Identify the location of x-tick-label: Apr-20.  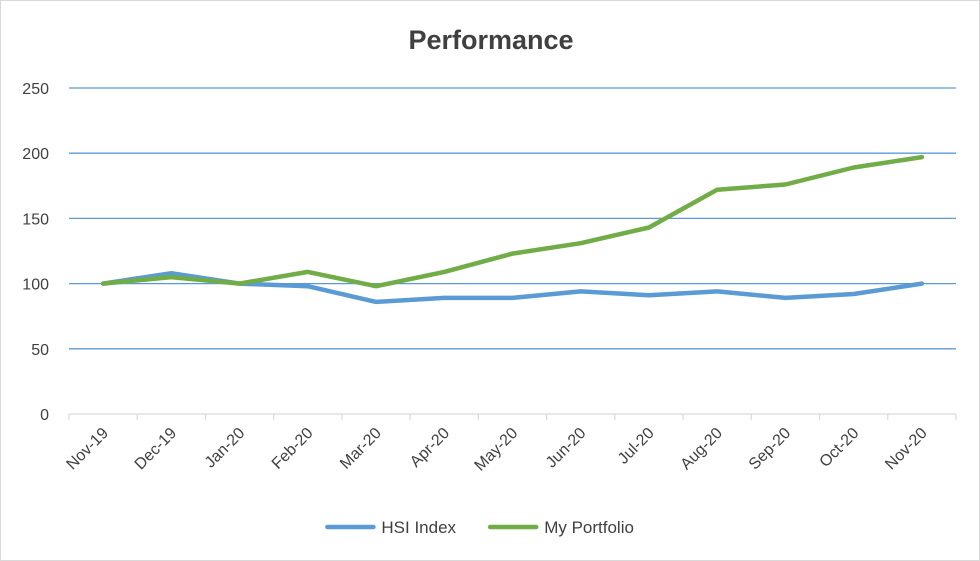
(430, 448).